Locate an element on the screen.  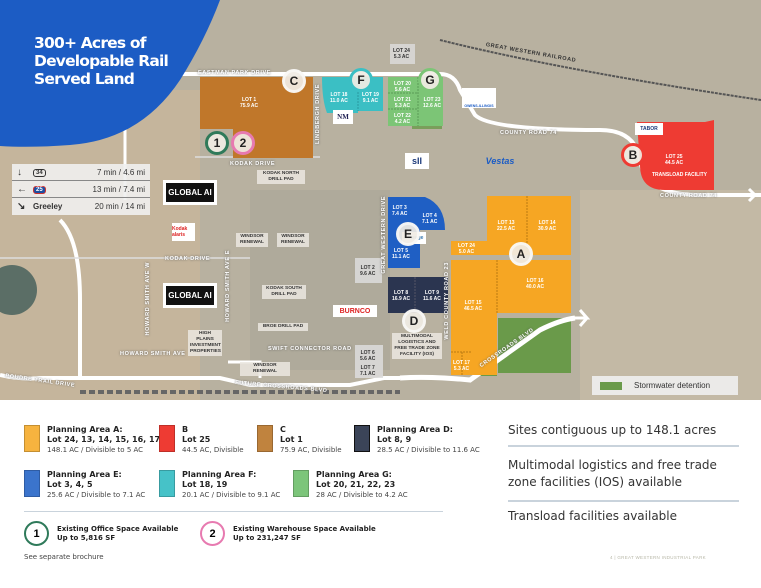
lot-label: LOT 18 11.0 AC is located at coordinates (339, 98).